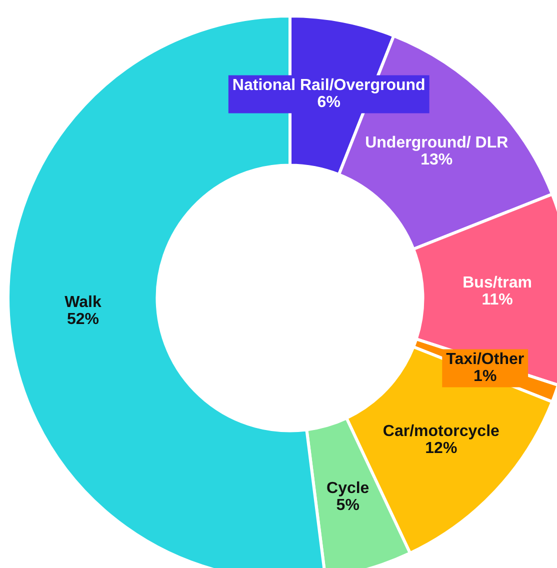 This screenshot has height=568, width=557. Describe the element at coordinates (328, 103) in the screenshot. I see `data-label: 6%` at that location.